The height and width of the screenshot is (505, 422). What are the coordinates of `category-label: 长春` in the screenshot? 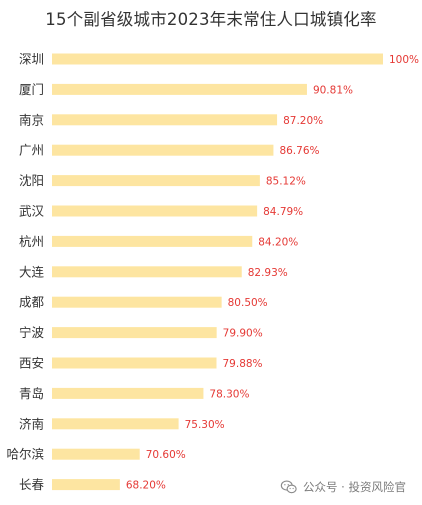 It's located at (32, 484).